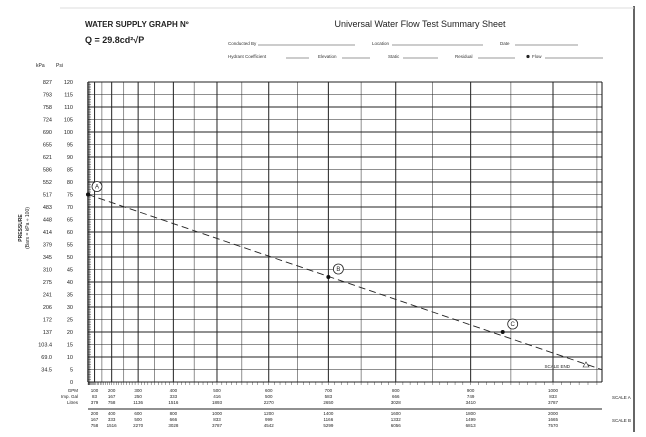 This screenshot has height=437, width=646. I want to click on data-point-b, so click(328, 277).